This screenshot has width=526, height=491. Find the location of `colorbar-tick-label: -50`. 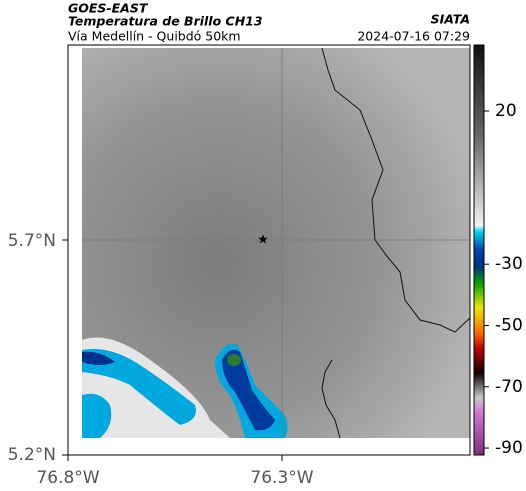

colorbar-tick-label: -50 is located at coordinates (509, 325).